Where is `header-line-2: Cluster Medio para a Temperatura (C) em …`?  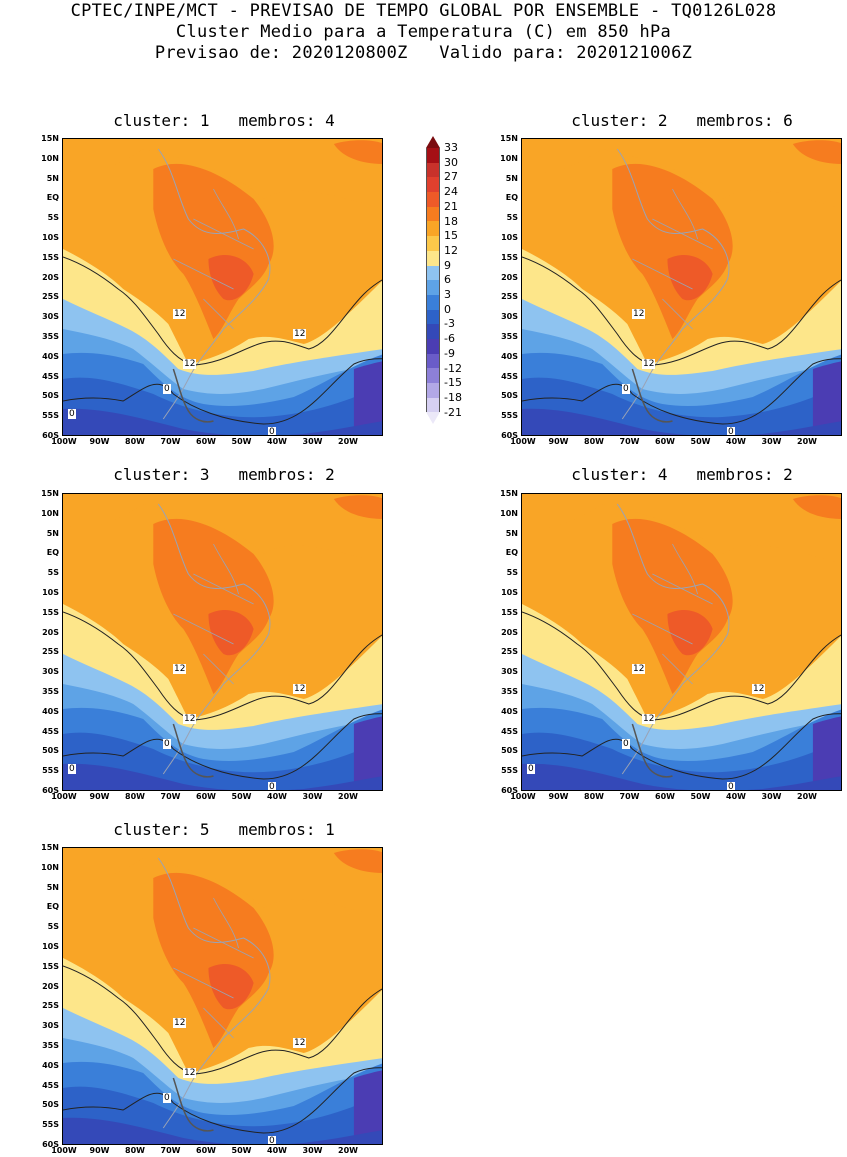
header-line-2: Cluster Medio para a Temperatura (C) em … is located at coordinates (423, 32).